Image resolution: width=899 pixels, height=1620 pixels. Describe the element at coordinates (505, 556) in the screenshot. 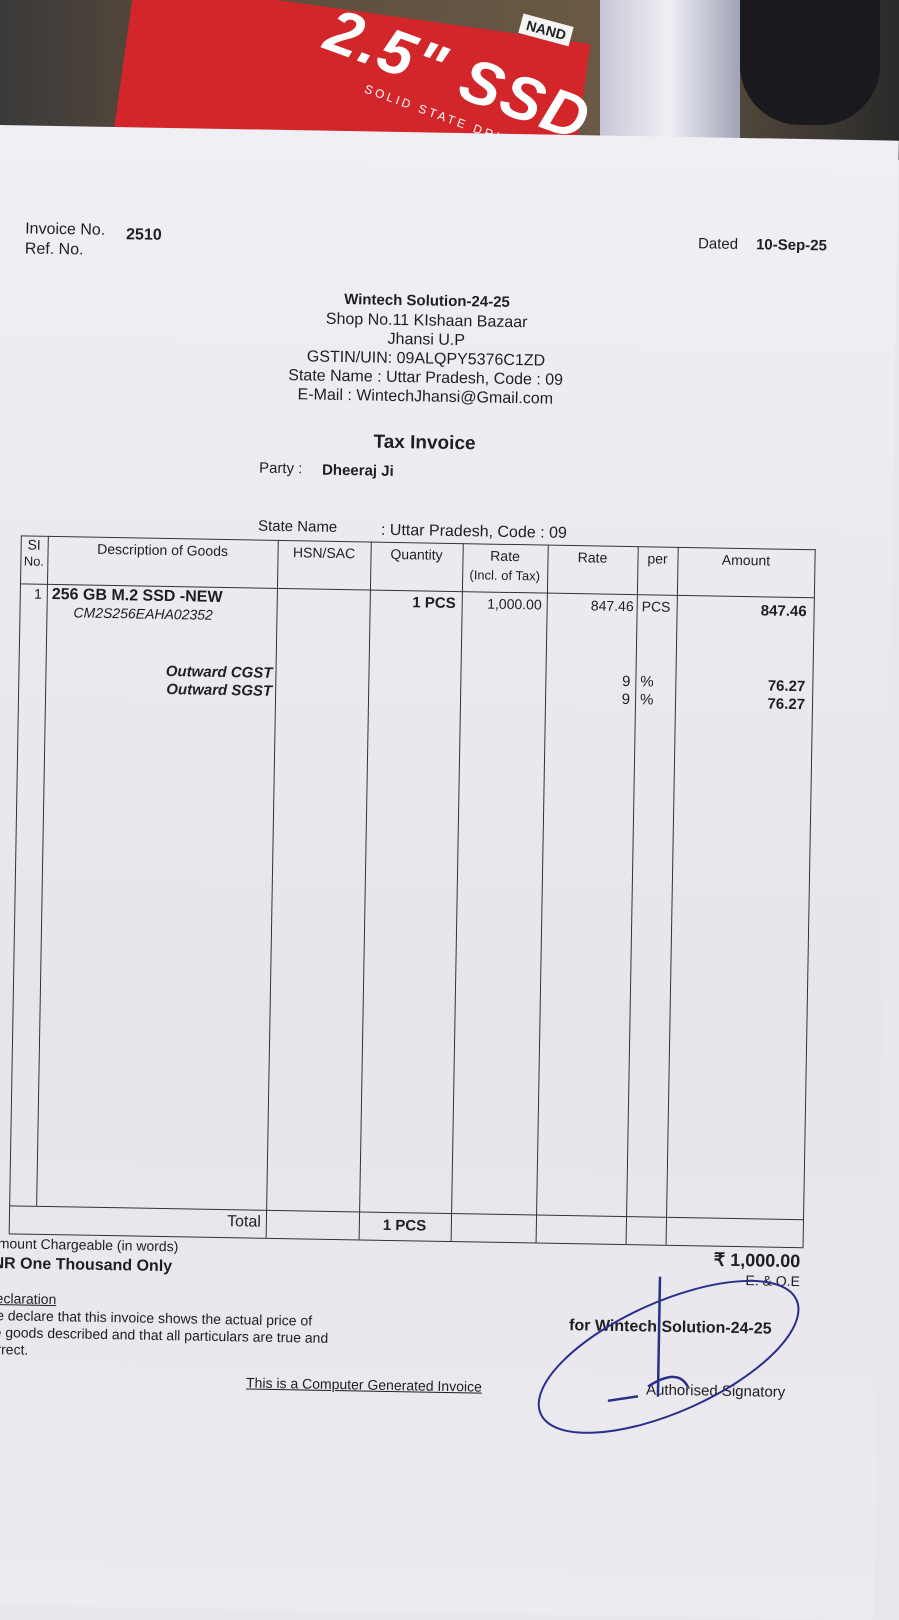

I see `header-rate-incl: Rate` at that location.